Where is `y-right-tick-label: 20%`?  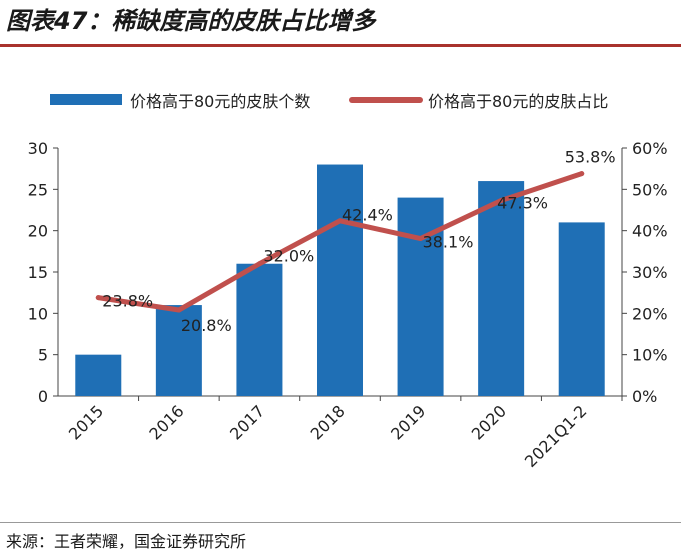
y-right-tick-label: 20% is located at coordinates (650, 313).